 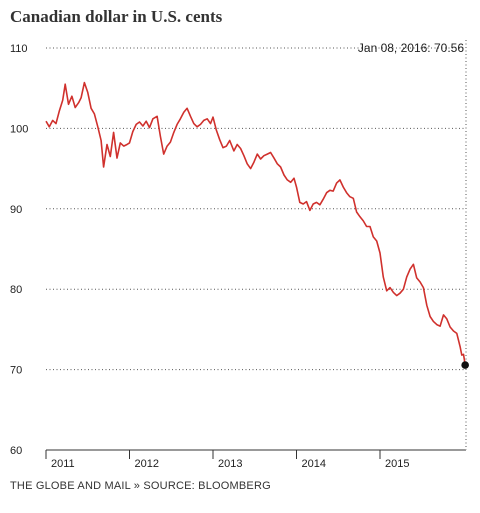 I want to click on x-tick-label-2012: 2012, so click(x=146, y=464).